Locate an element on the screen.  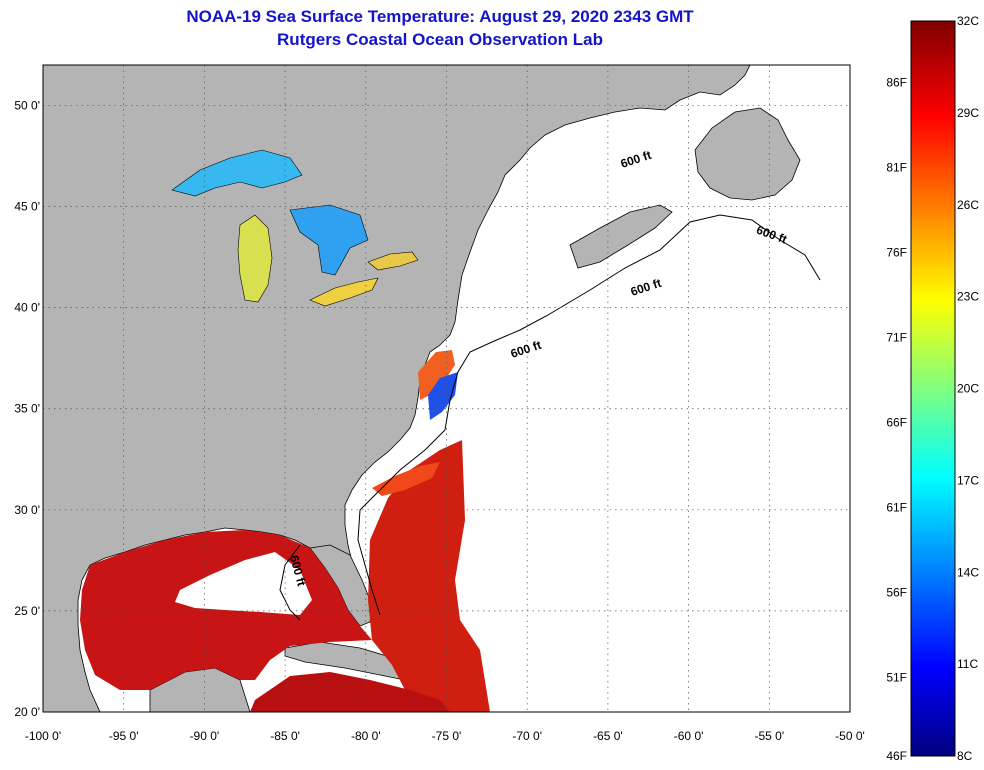
colorbar-celsius-label: 32C is located at coordinates (968, 21).